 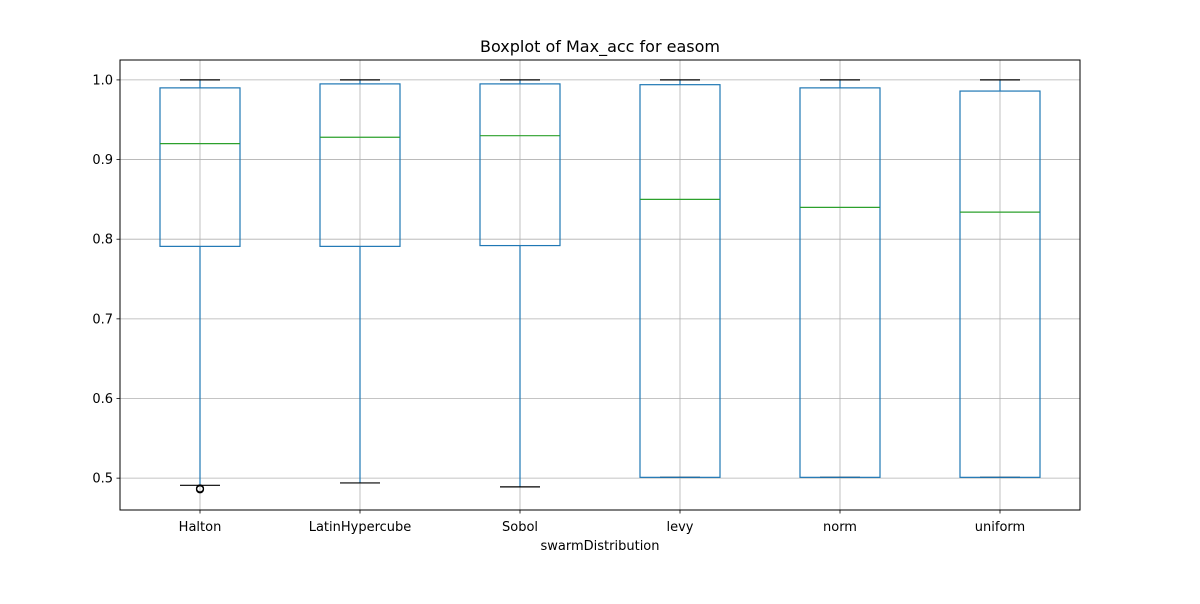 I want to click on outlier-point, so click(x=200, y=489).